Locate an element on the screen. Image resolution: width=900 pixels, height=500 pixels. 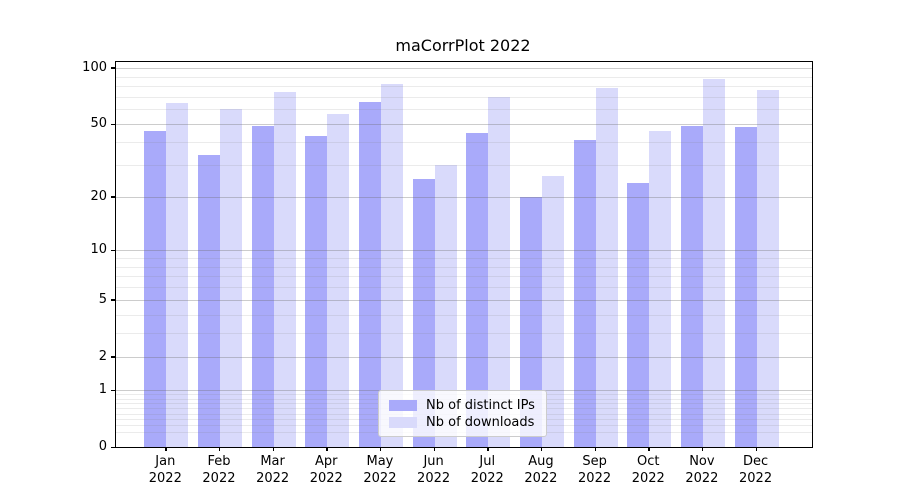
gridline-minor is located at coordinates (464, 77).